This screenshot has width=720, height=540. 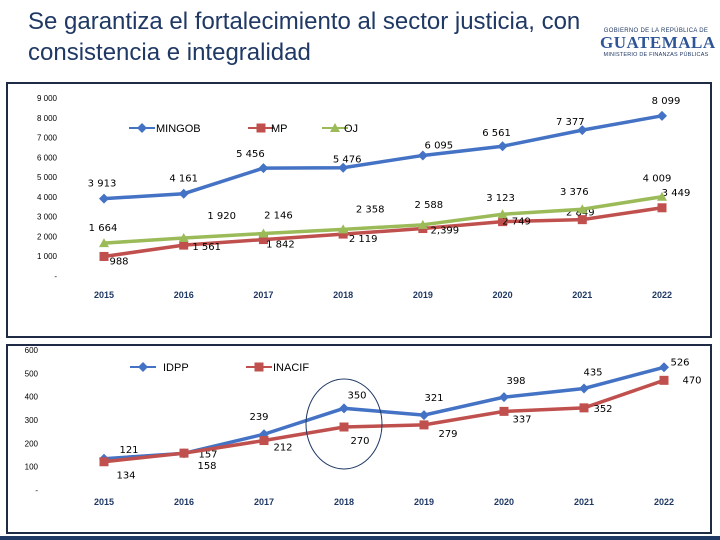 What do you see at coordinates (128, 450) in the screenshot?
I see `chart2-data-label: 121` at bounding box center [128, 450].